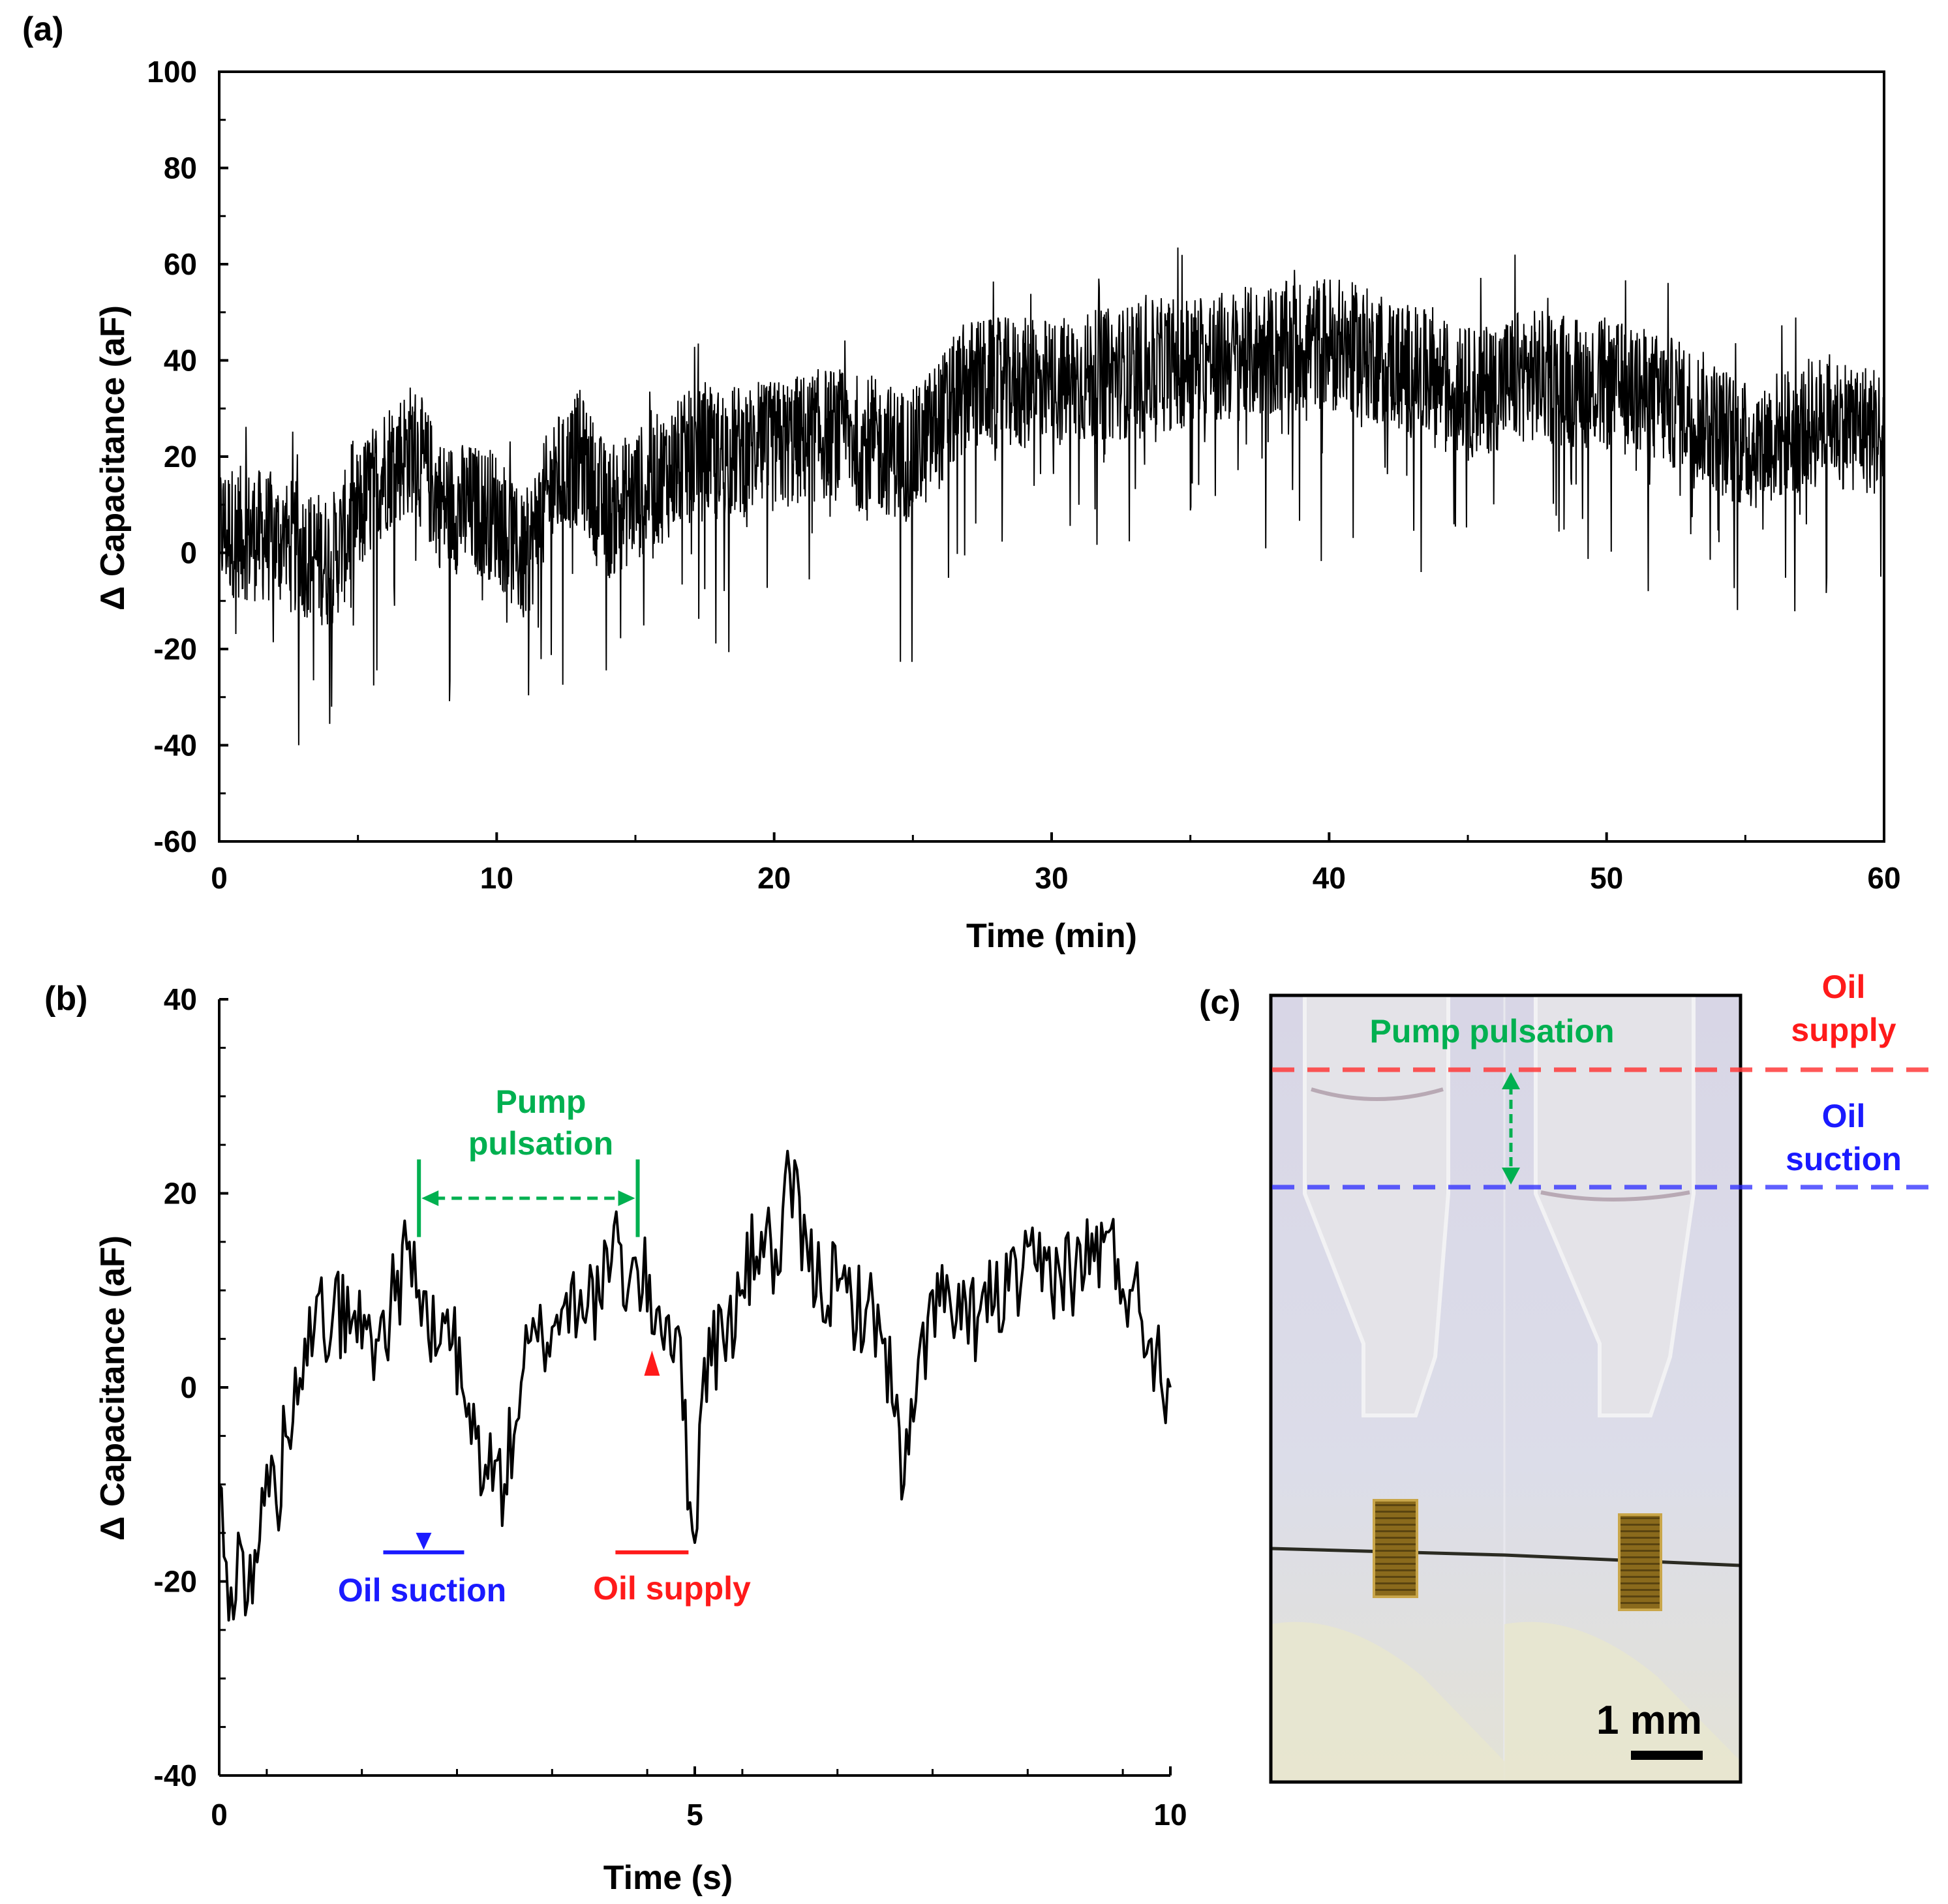  I want to click on panel-b-oil-supply-annotation: Oil supply, so click(672, 1479).